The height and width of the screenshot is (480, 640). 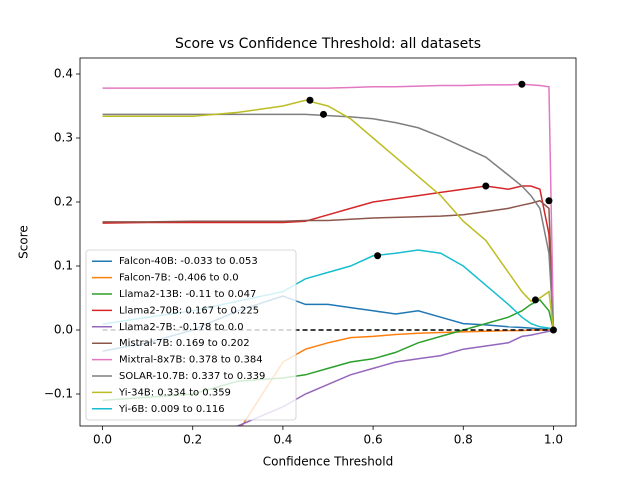 I want to click on x-tick-label: 1.0, so click(x=553, y=440).